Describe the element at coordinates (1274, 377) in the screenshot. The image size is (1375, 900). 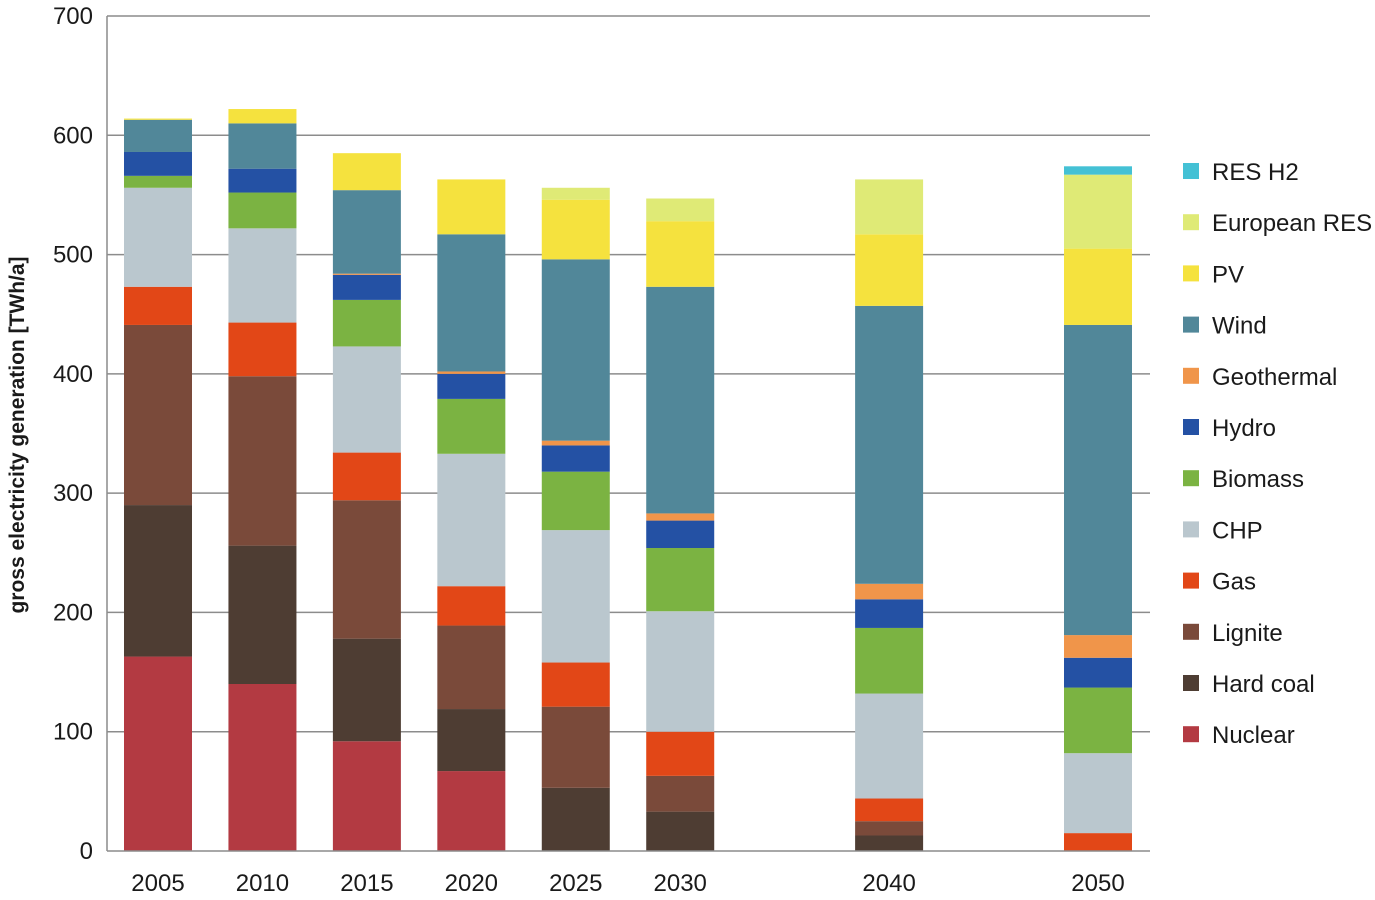
I see `legend-label: Geothermal` at that location.